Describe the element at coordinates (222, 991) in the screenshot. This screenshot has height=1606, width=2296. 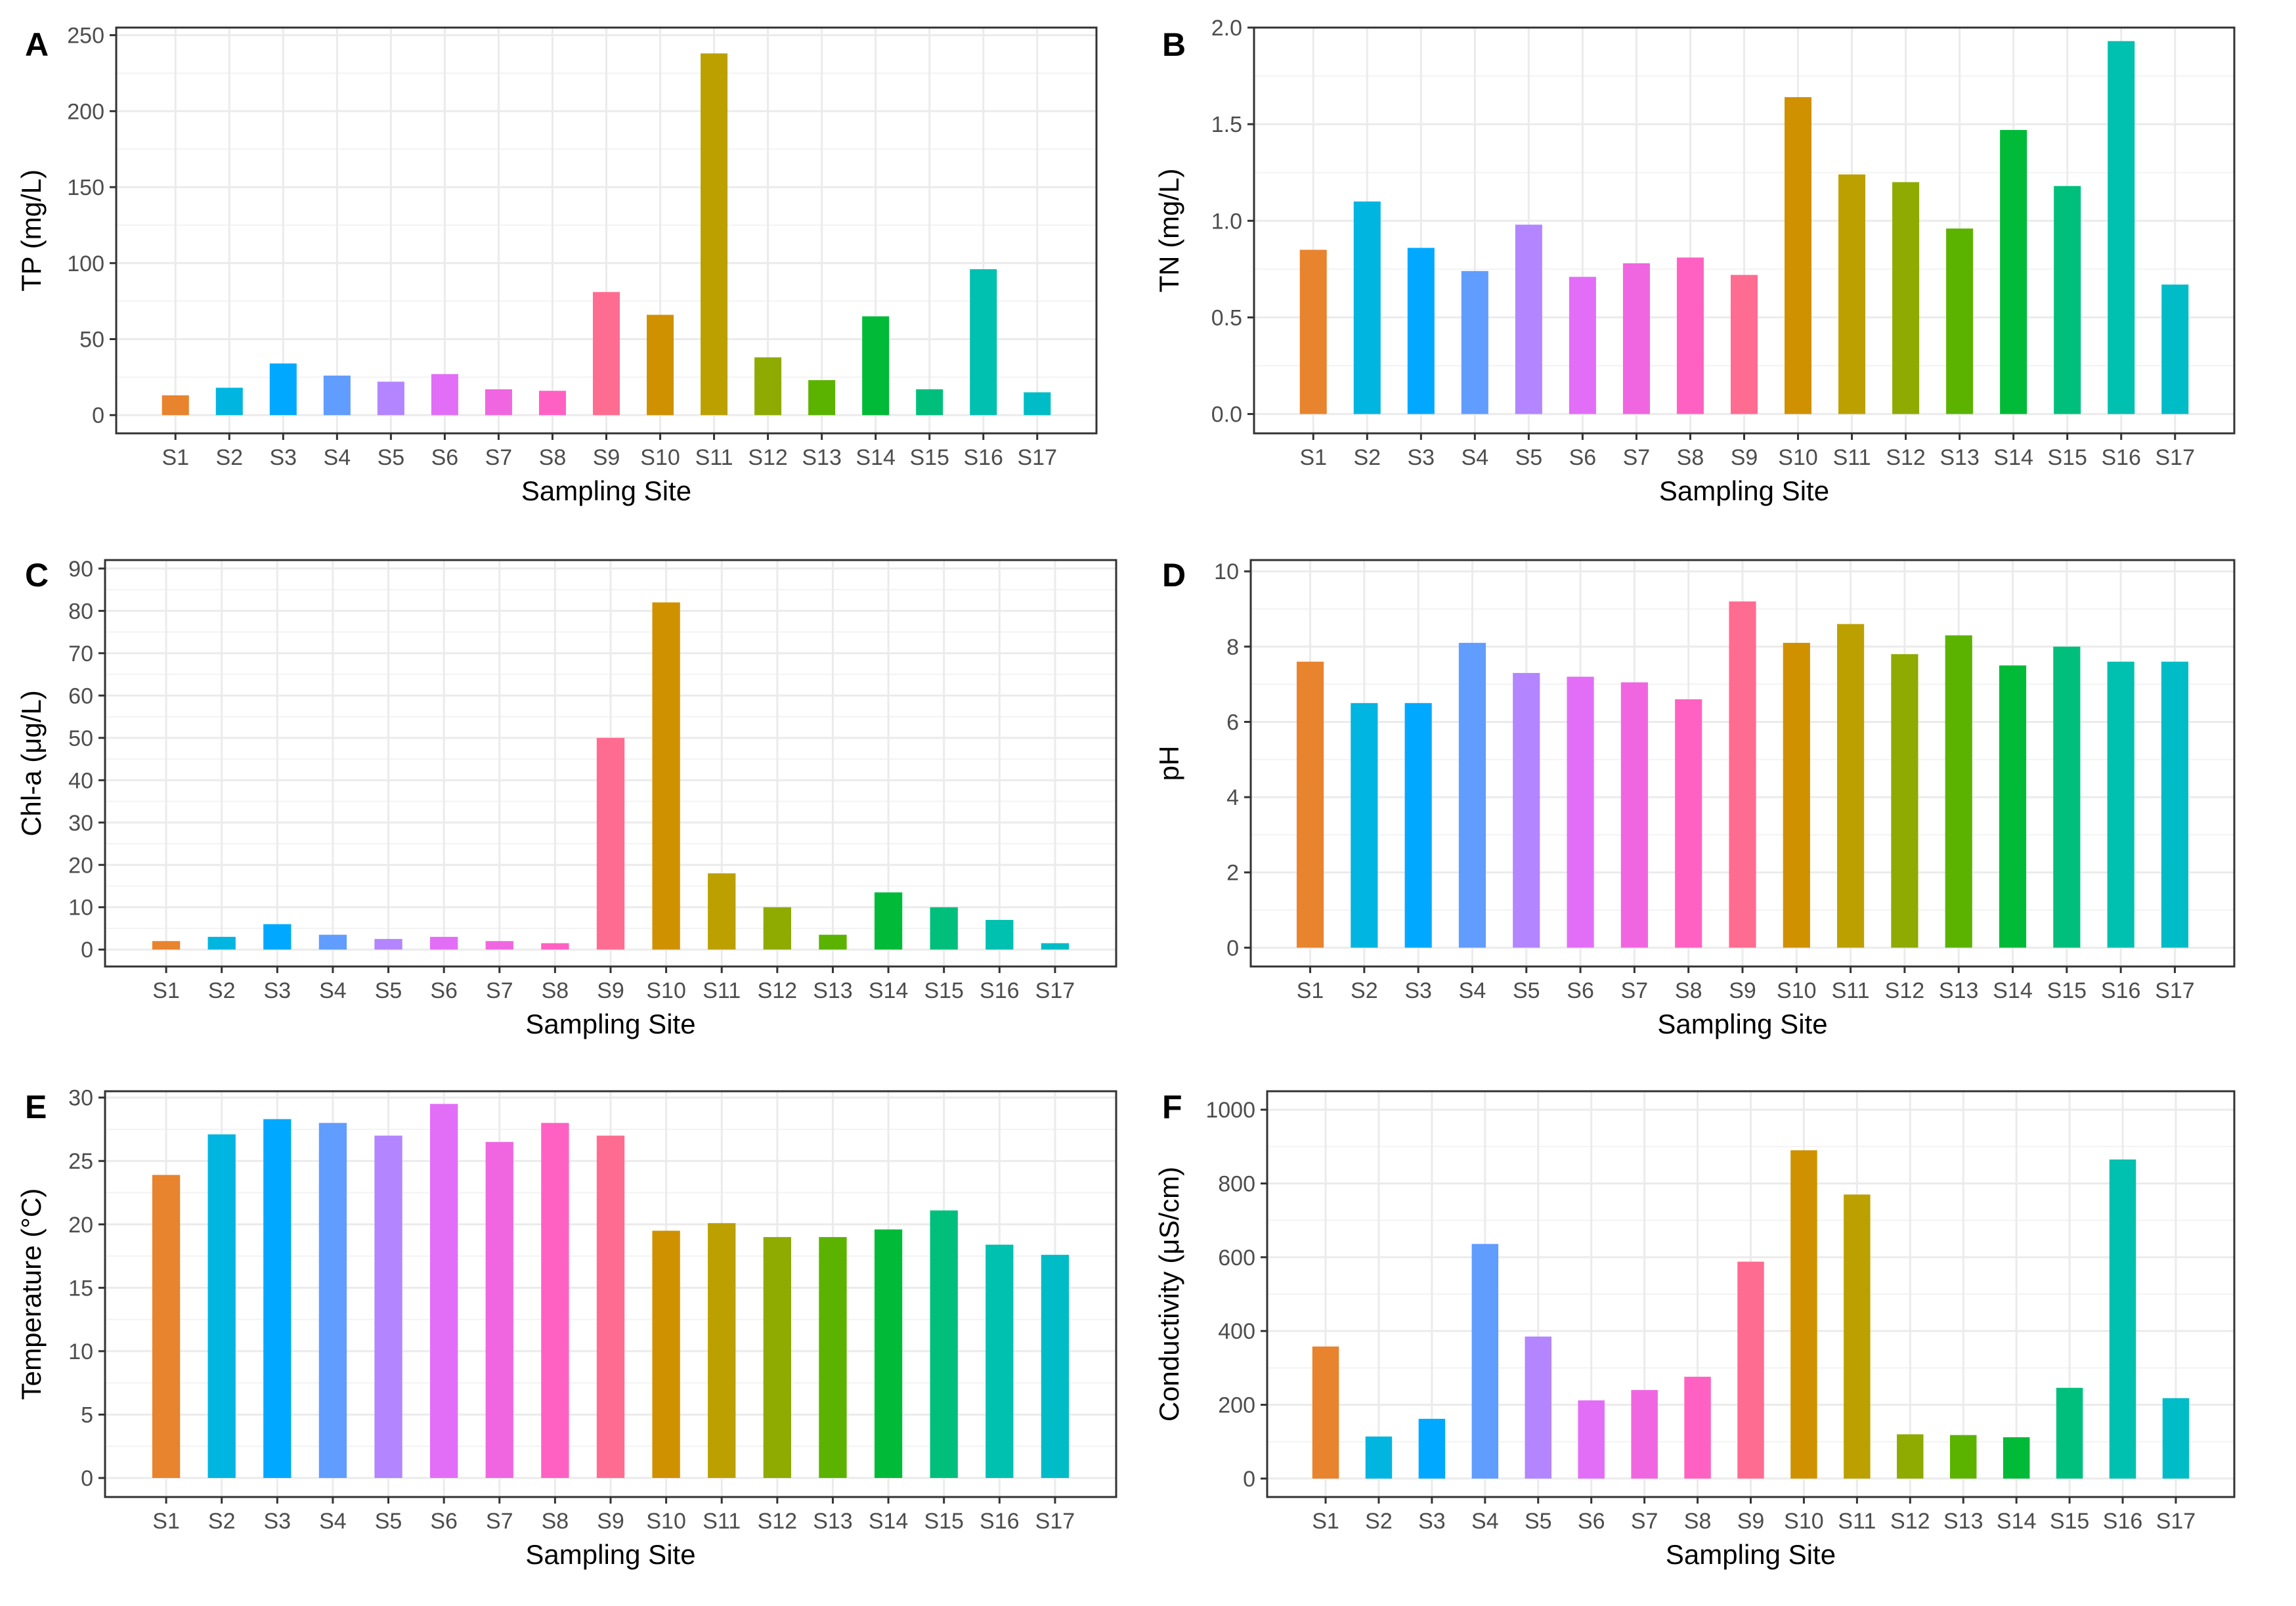
I see `panel-c-xtick-label-s2: S2` at that location.